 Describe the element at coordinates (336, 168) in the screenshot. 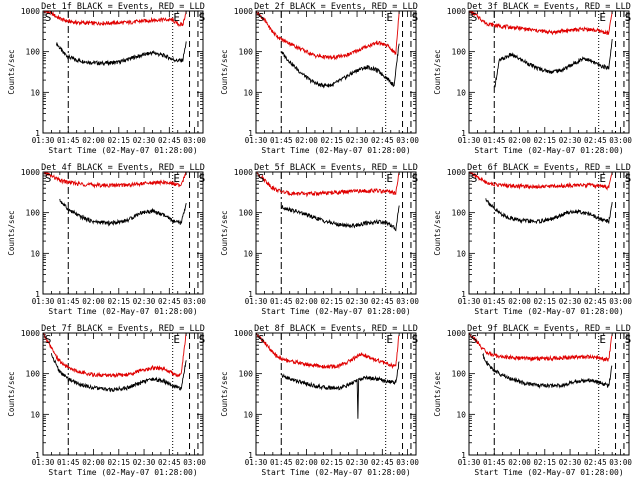

I see `panel-title: Det 5f BLACK = Events, RED = LLD` at that location.